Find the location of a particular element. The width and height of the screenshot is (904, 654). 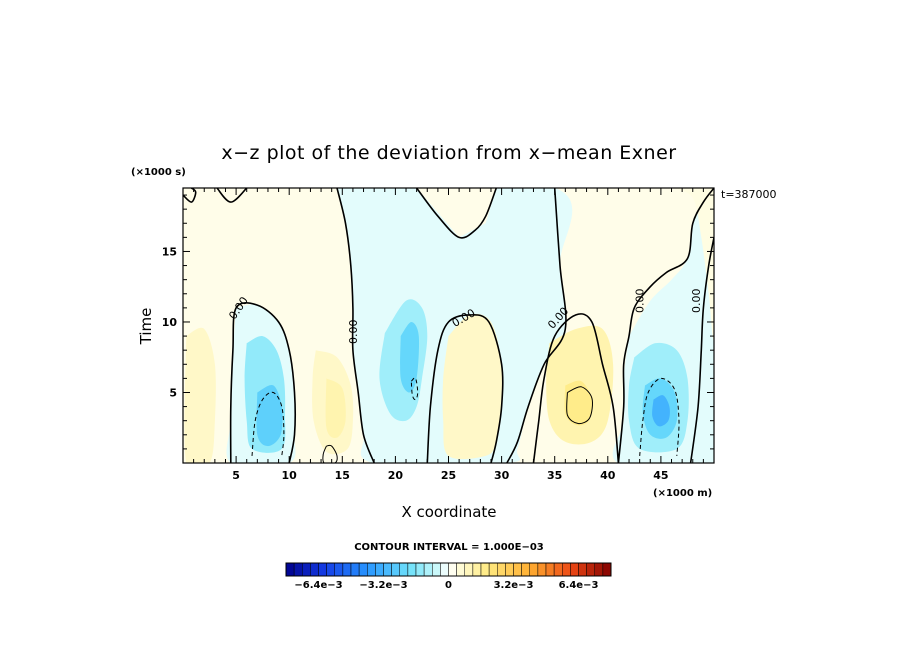

colorbar-tick-label: 0 is located at coordinates (448, 585).